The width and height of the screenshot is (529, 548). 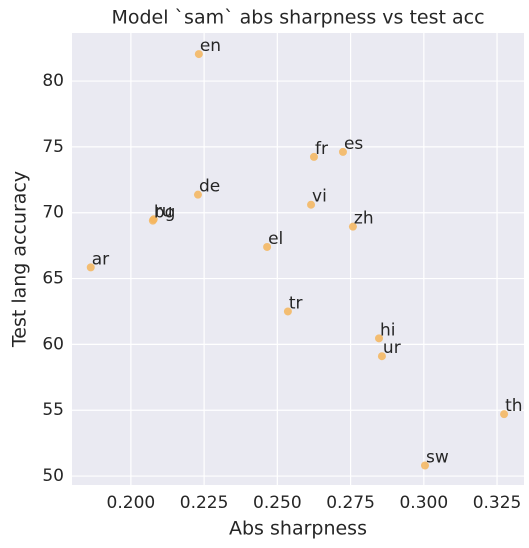 What do you see at coordinates (364, 219) in the screenshot?
I see `point-label: zh` at bounding box center [364, 219].